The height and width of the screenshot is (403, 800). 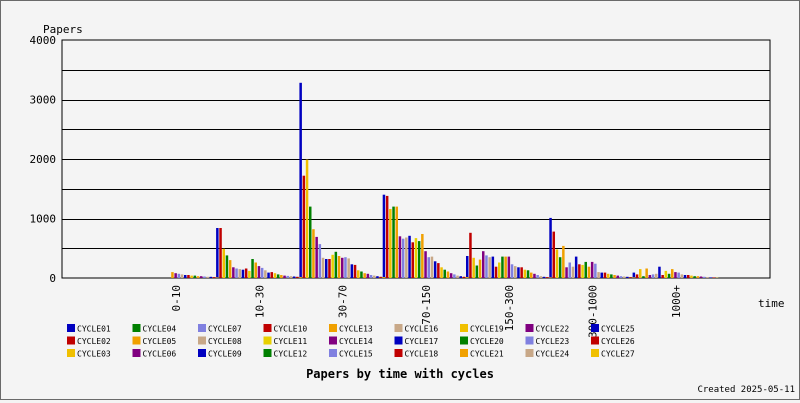 What do you see at coordinates (595, 328) in the screenshot?
I see `legend-swatch-cycle25` at bounding box center [595, 328].